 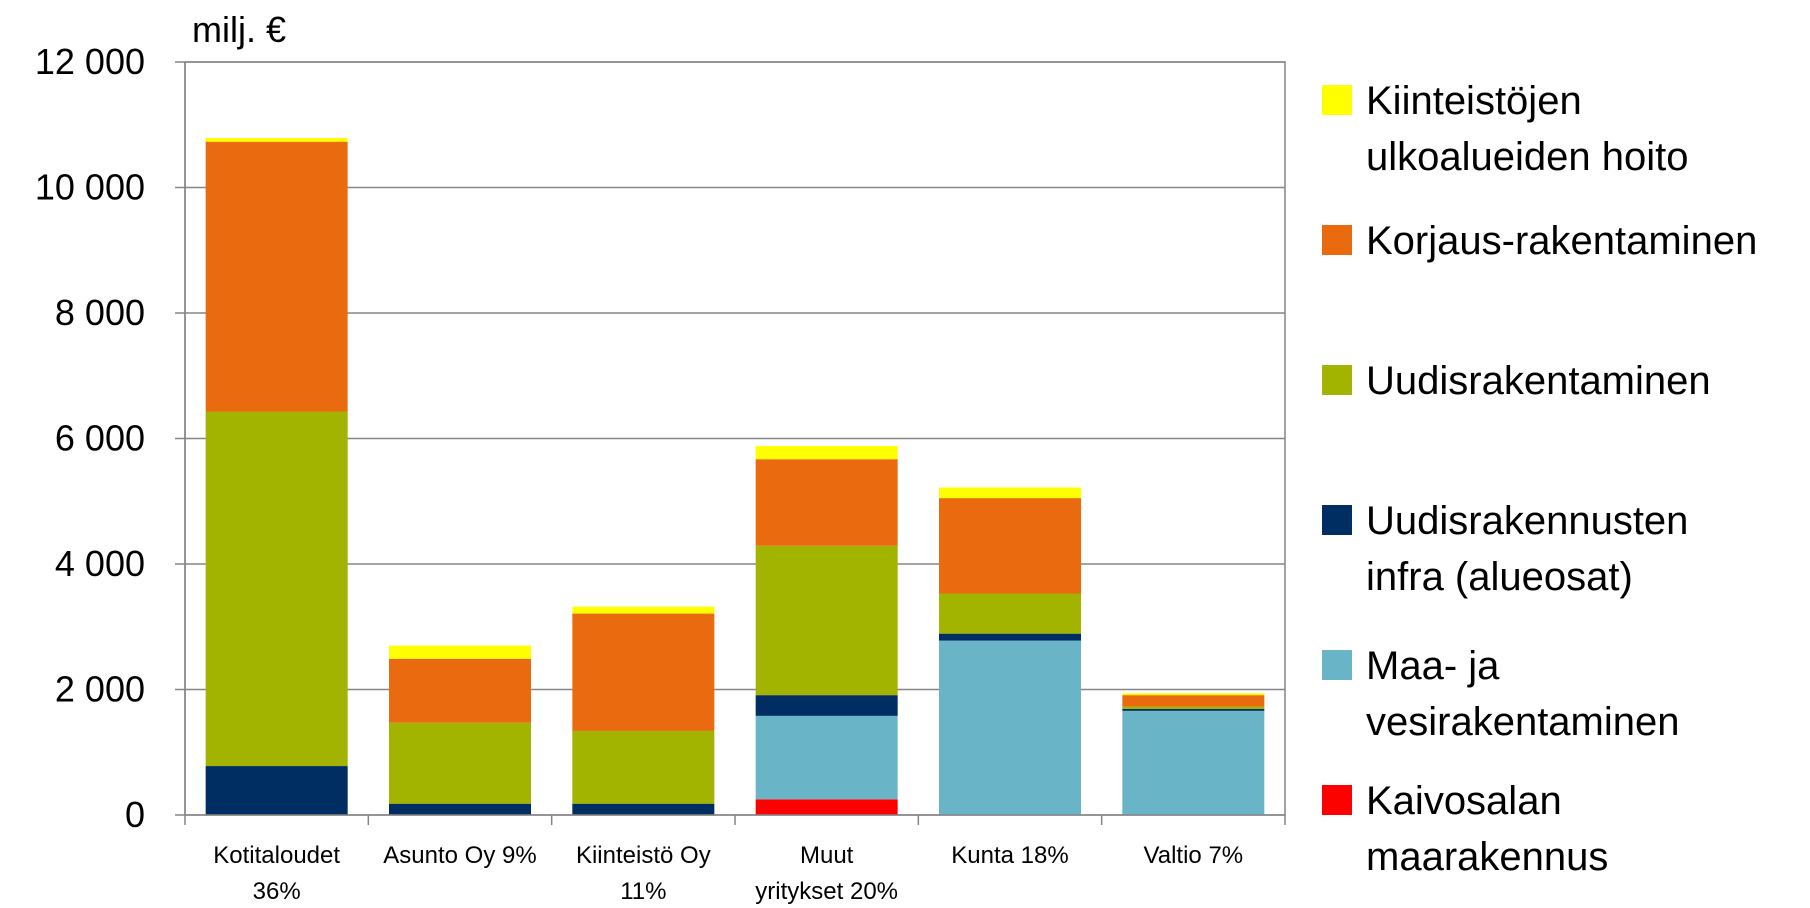 I want to click on category-label: Kunta 18%, so click(x=1009, y=855).